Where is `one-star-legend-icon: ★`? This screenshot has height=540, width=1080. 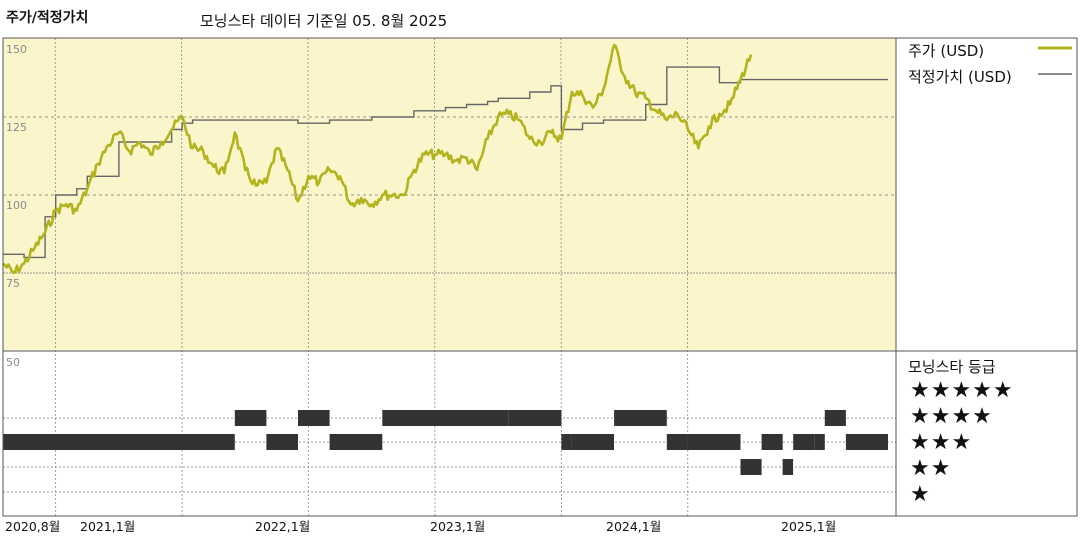
one-star-legend-icon: ★ is located at coordinates (920, 494).